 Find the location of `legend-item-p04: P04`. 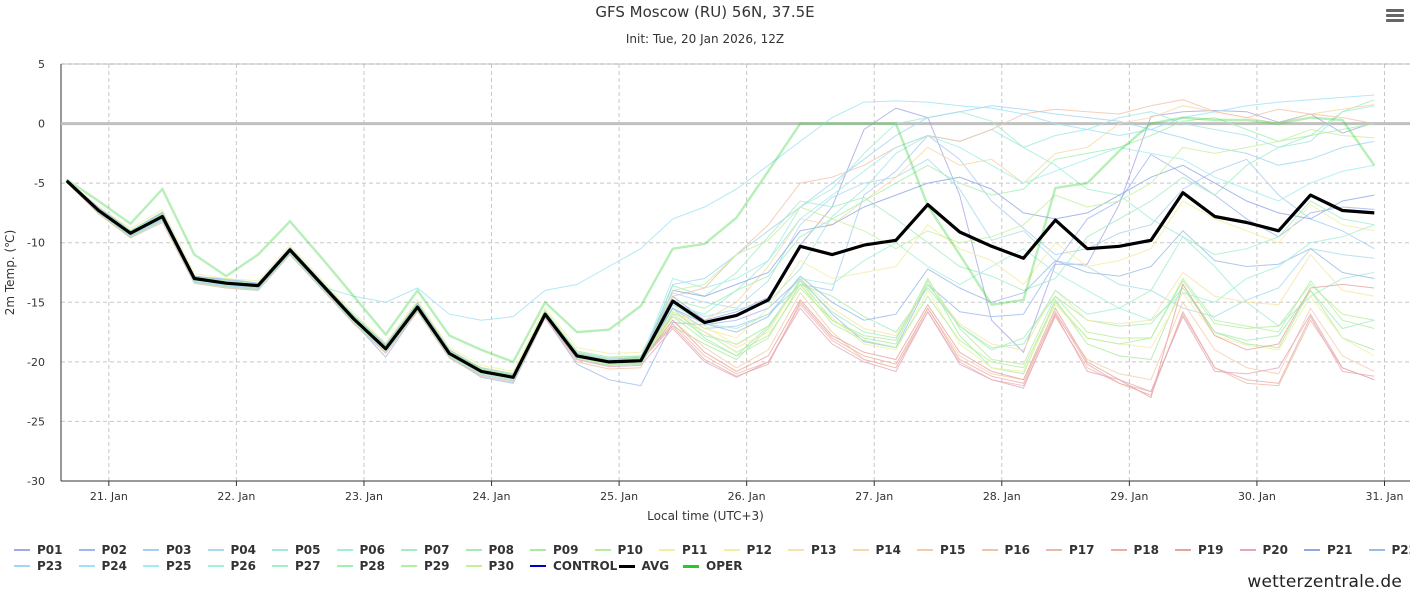

legend-item-p04: P04 is located at coordinates (231, 550).